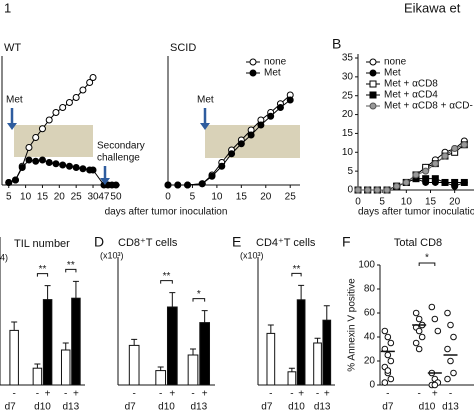  I want to click on y-axis-label: % Annexin V positive, so click(352, 325).